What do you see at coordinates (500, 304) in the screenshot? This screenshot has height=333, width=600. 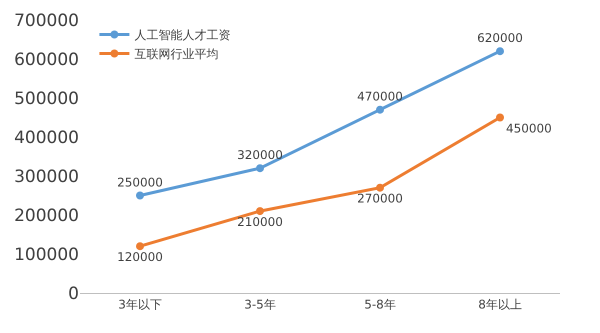 I see `x-tick-label: 8年以上` at bounding box center [500, 304].